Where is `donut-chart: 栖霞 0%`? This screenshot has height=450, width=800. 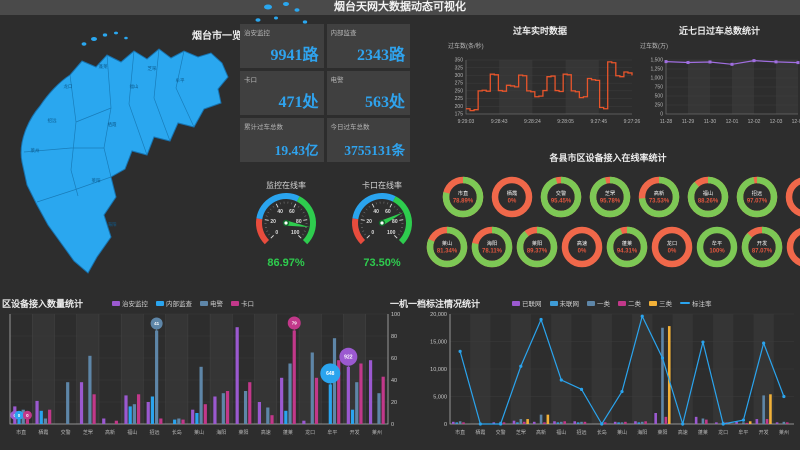
donut-chart: 栖霞 0% is located at coordinates (512, 197).